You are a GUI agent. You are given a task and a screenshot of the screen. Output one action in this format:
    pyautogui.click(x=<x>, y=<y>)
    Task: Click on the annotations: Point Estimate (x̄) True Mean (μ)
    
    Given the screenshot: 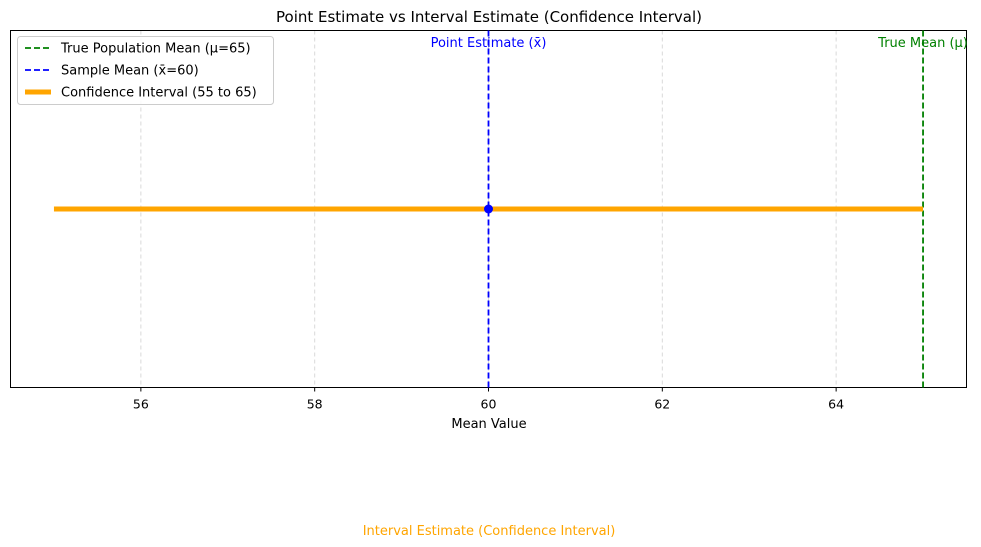 What is the action you would take?
    pyautogui.click(x=699, y=43)
    